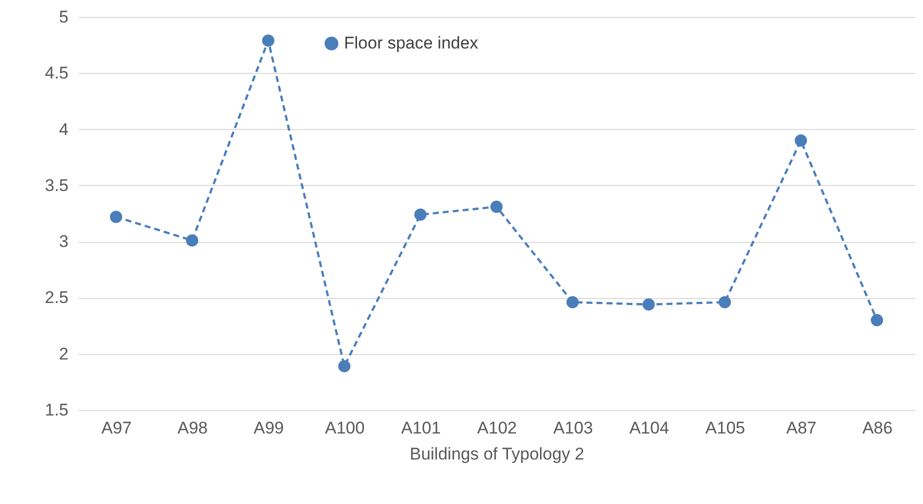 The width and height of the screenshot is (923, 504). What do you see at coordinates (56, 410) in the screenshot?
I see `y-tick-label: 1.5` at bounding box center [56, 410].